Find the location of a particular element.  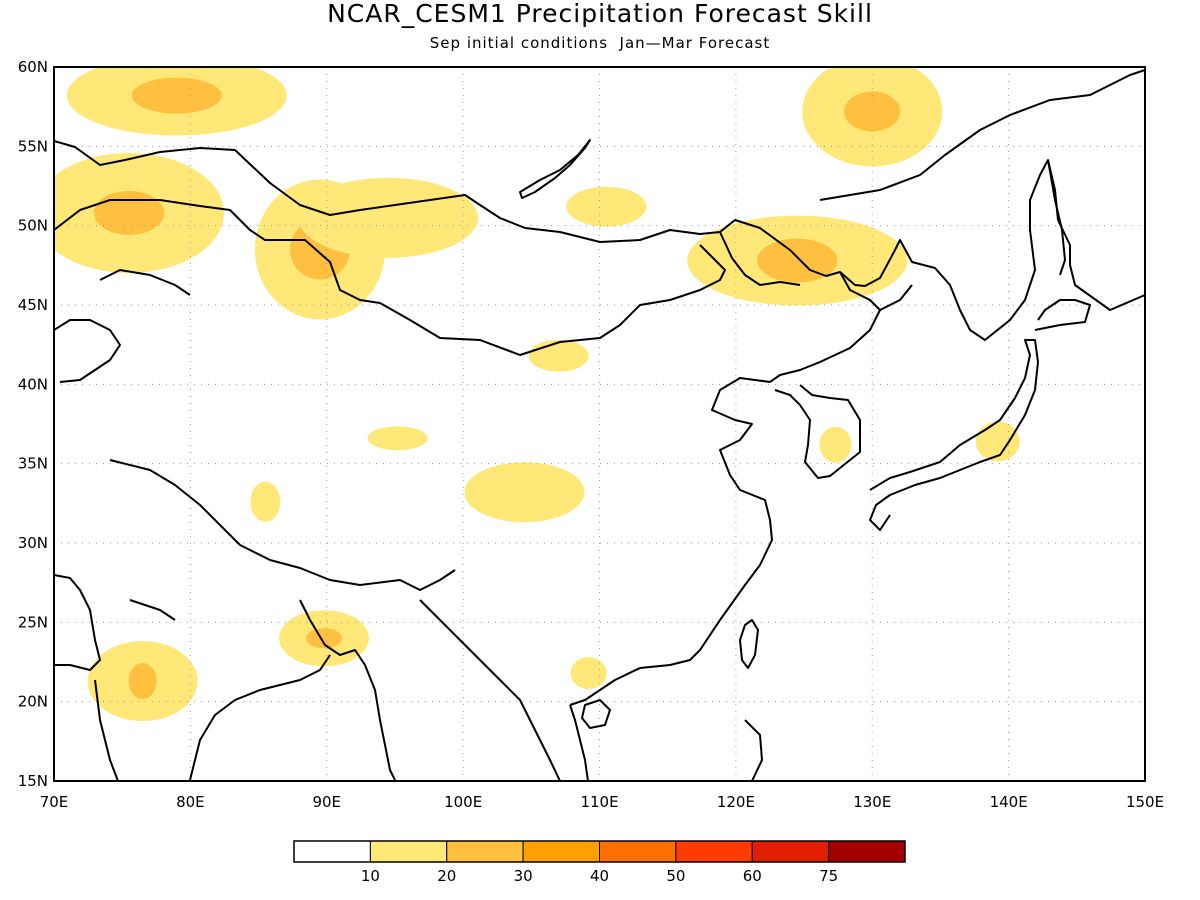

legend-label: 10 is located at coordinates (370, 876).